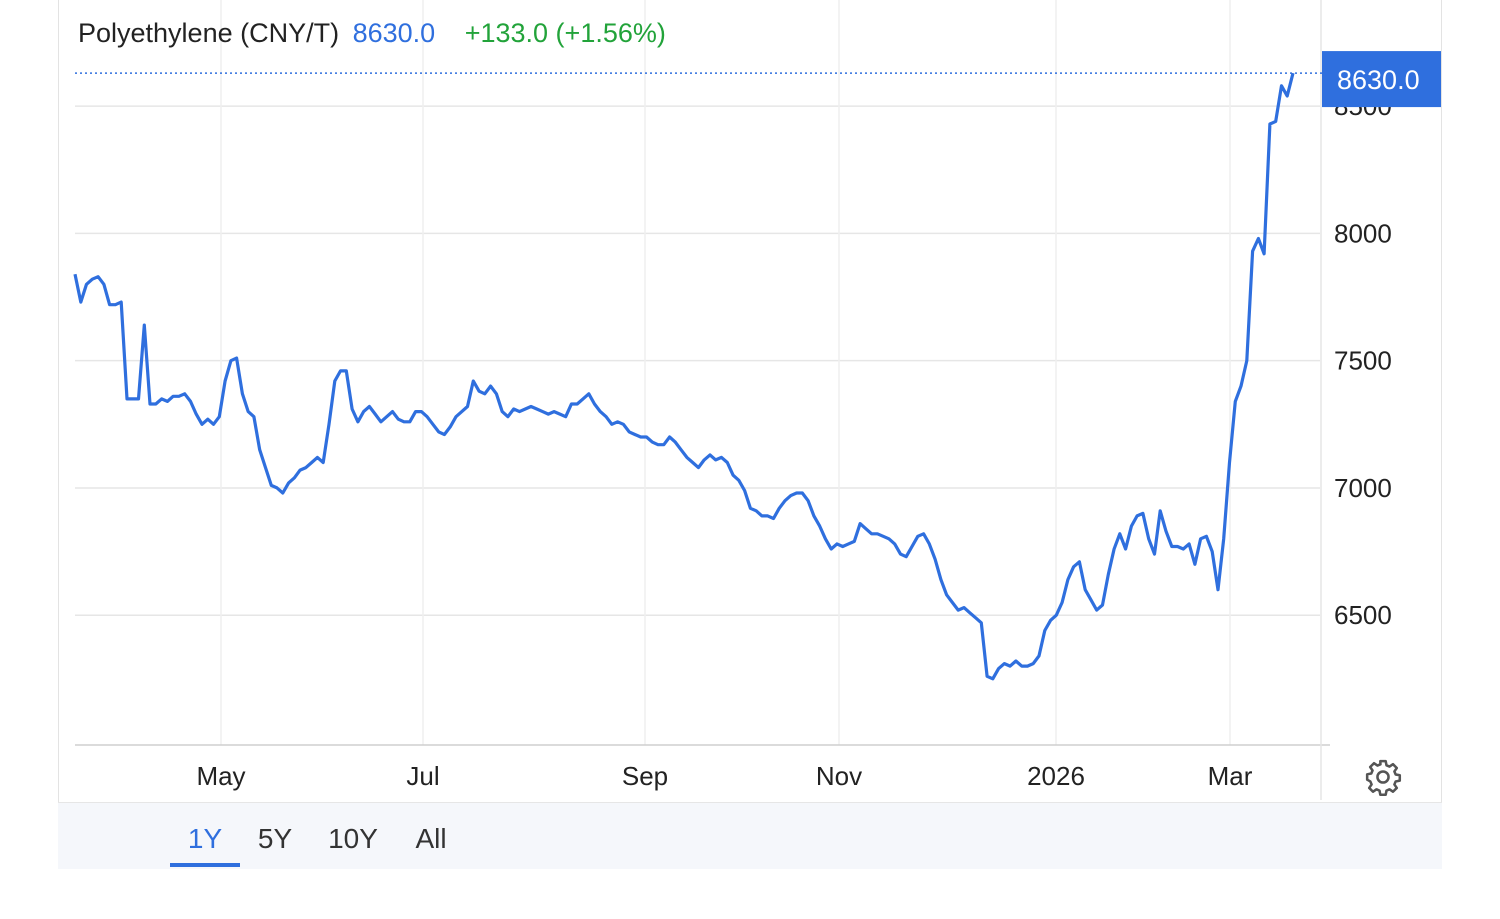 The width and height of the screenshot is (1500, 919). Describe the element at coordinates (750, 835) in the screenshot. I see `range-selector: 1Y 5Y 10Y All` at that location.